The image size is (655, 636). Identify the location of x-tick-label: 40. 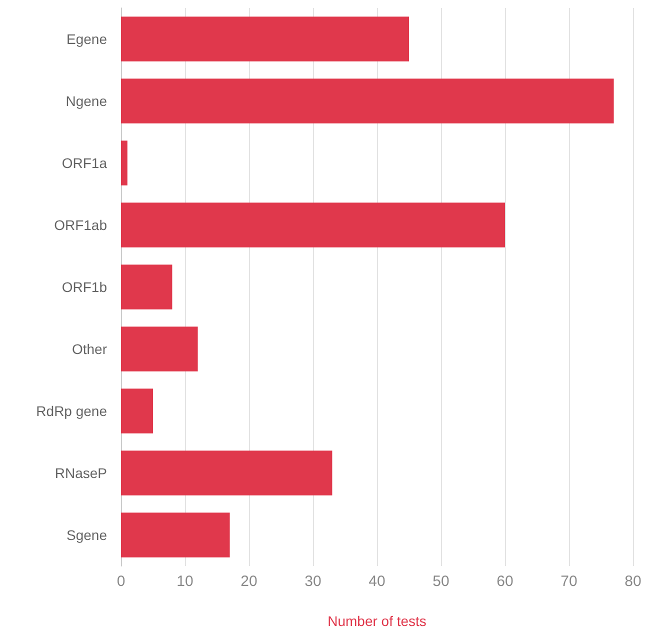
(377, 581).